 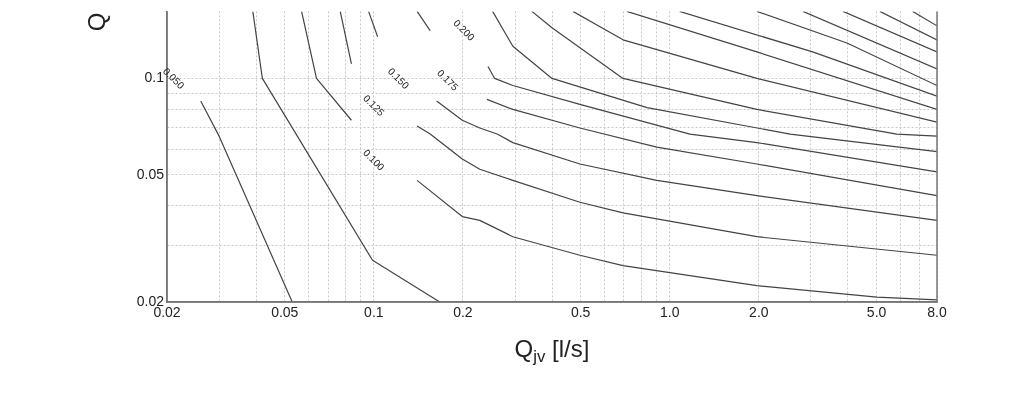 I want to click on x-tick-label: 8.0, so click(x=937, y=312).